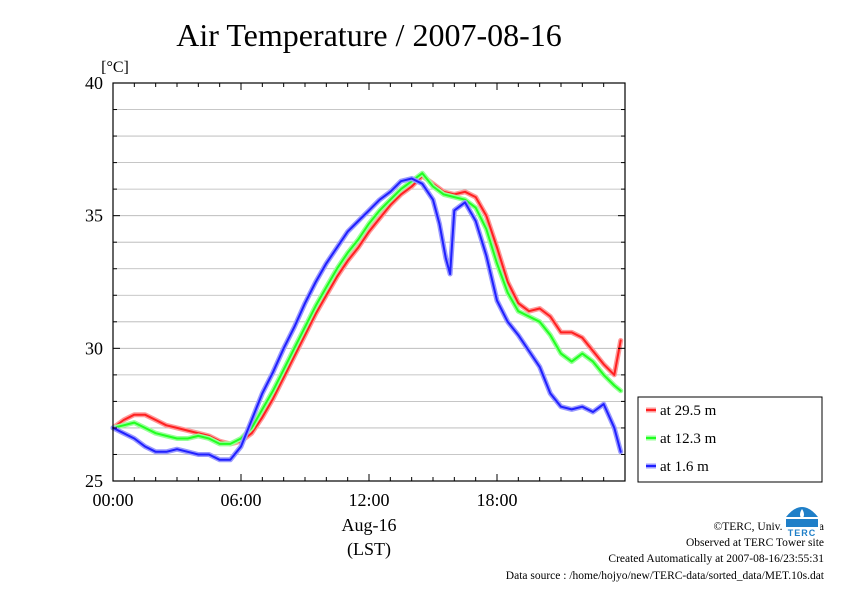 The width and height of the screenshot is (842, 595). Describe the element at coordinates (369, 549) in the screenshot. I see `x-axis-label: (LST)` at that location.